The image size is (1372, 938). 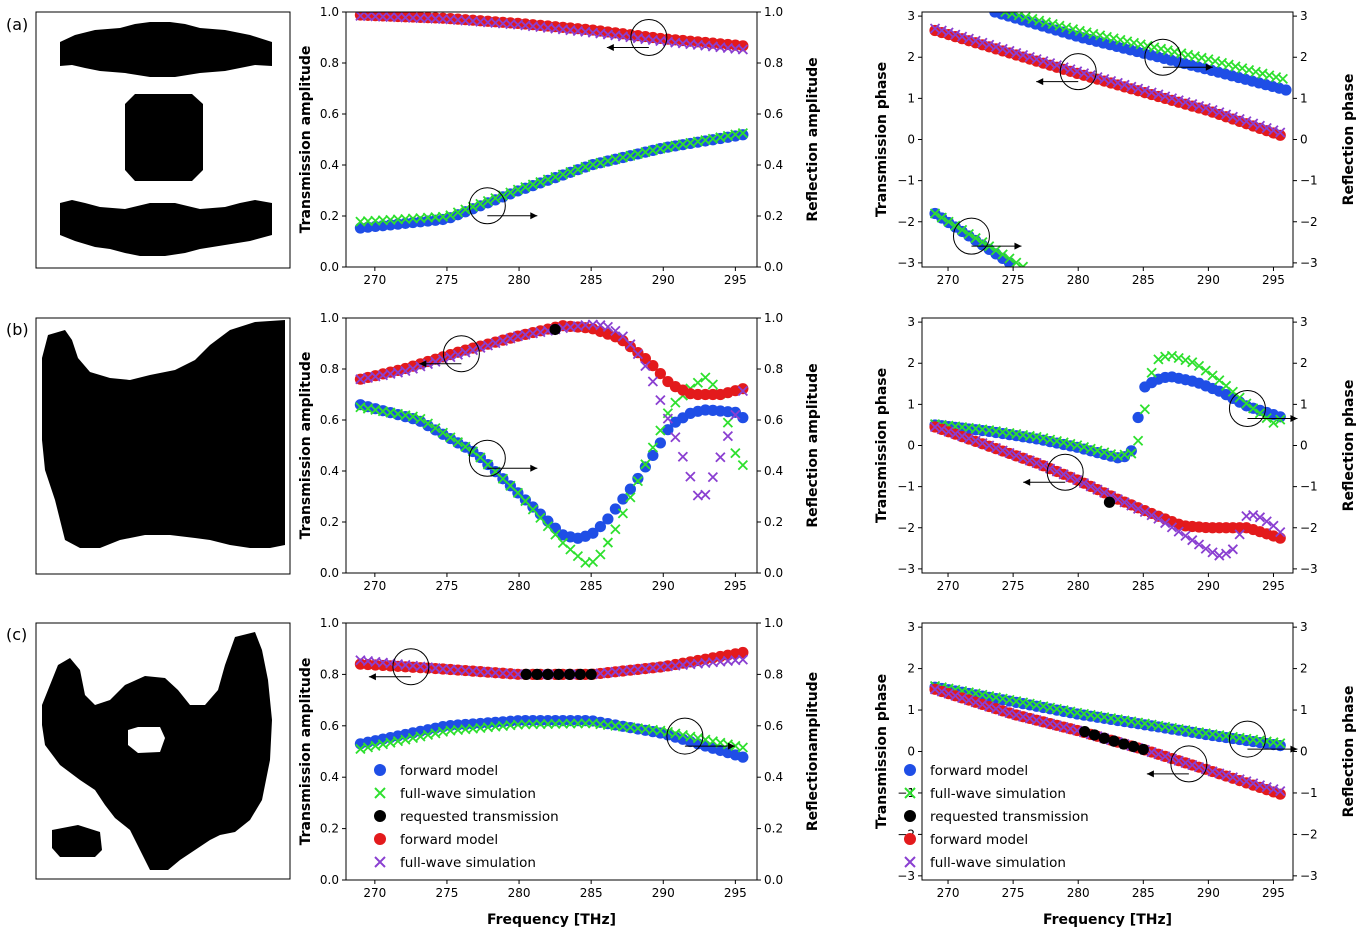 I want to click on data-markers, so click(x=551, y=443).